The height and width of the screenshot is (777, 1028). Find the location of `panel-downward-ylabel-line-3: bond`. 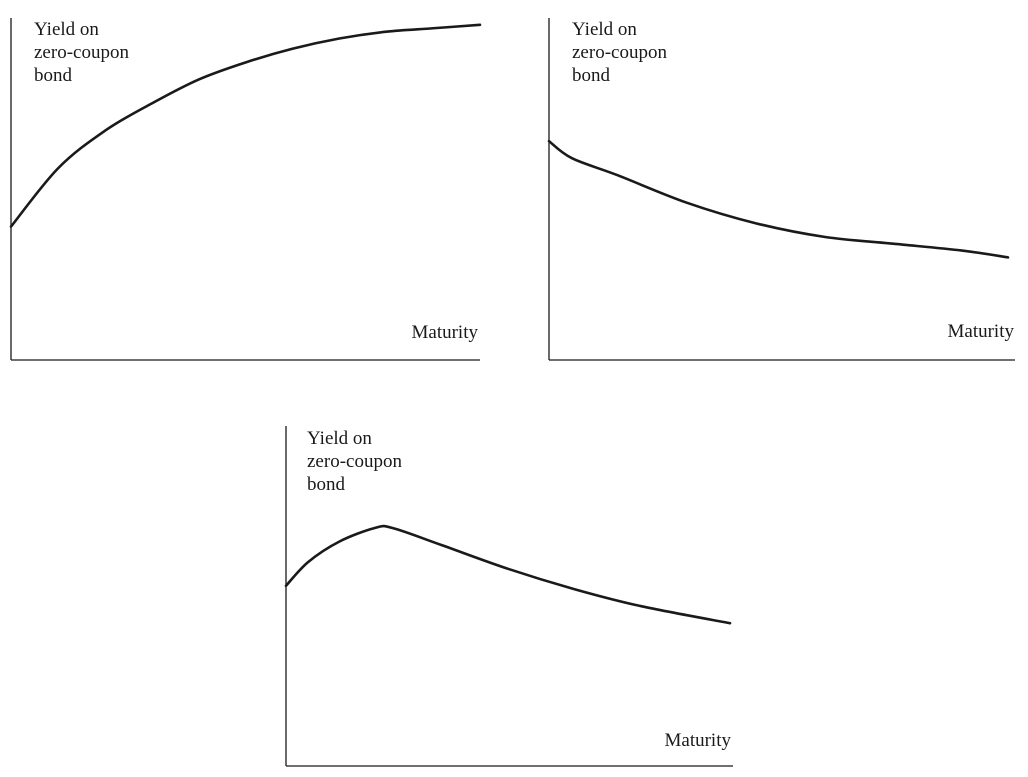

panel-downward-ylabel-line-3: bond is located at coordinates (591, 75).